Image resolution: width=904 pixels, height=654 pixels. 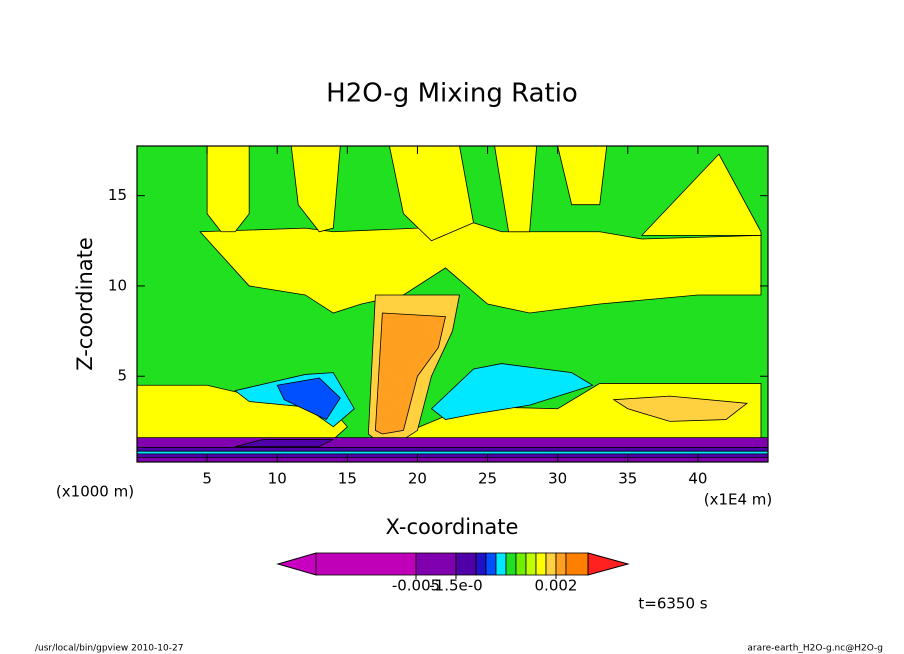 I want to click on colorbar-tick-label: -1.5e-0, so click(x=455, y=586).